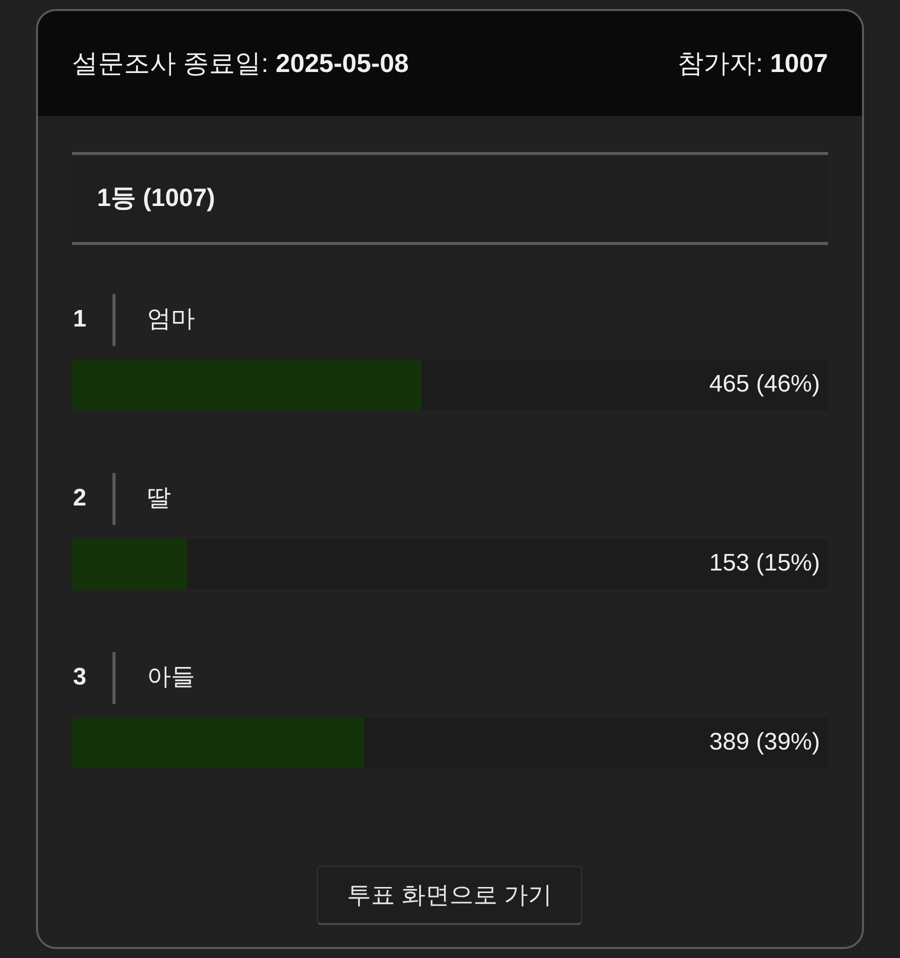  Describe the element at coordinates (764, 563) in the screenshot. I see `data-label: 153 (15%)` at that location.